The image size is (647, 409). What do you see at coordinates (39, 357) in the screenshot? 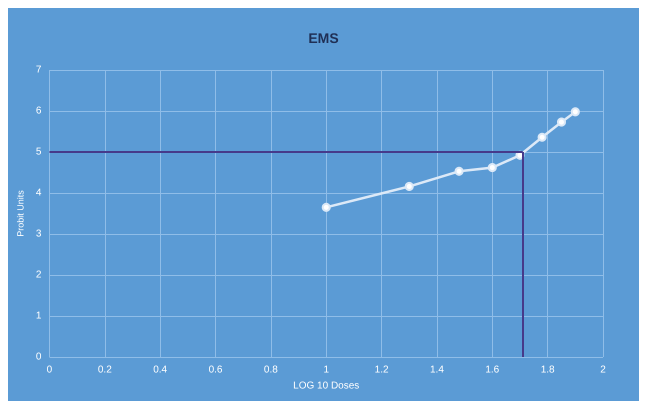
I see `y-tick-label: 0` at bounding box center [39, 357].